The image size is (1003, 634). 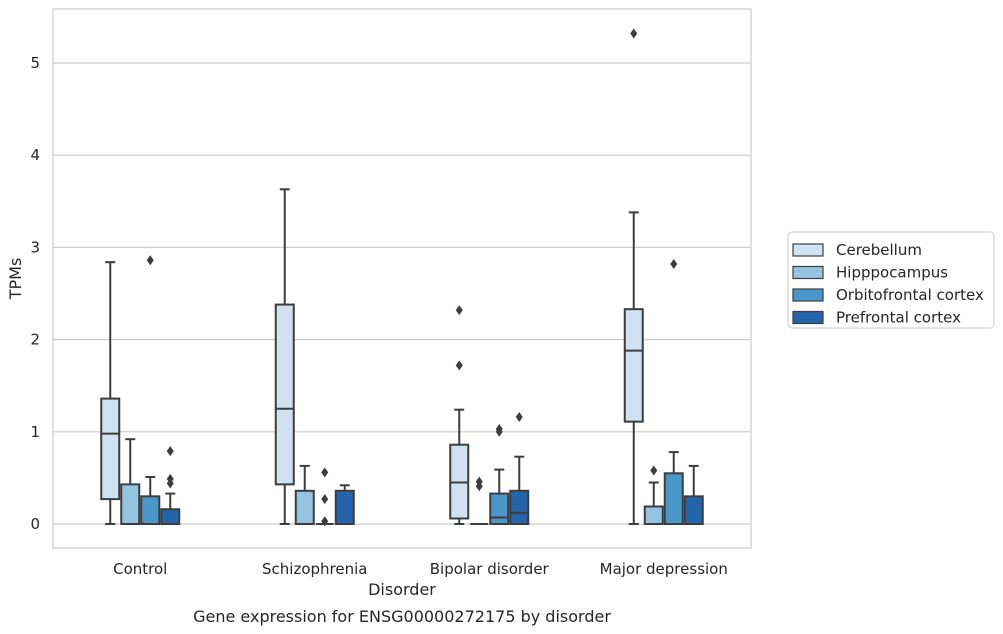 I want to click on x-tick-label: Schizophrenia, so click(x=314, y=569).